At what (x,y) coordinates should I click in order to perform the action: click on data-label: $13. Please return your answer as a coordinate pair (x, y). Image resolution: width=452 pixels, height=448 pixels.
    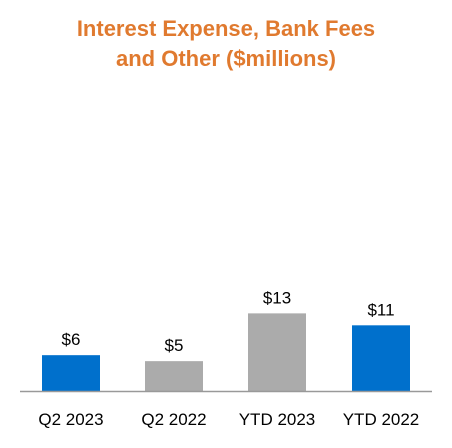
    Looking at the image, I should click on (277, 297).